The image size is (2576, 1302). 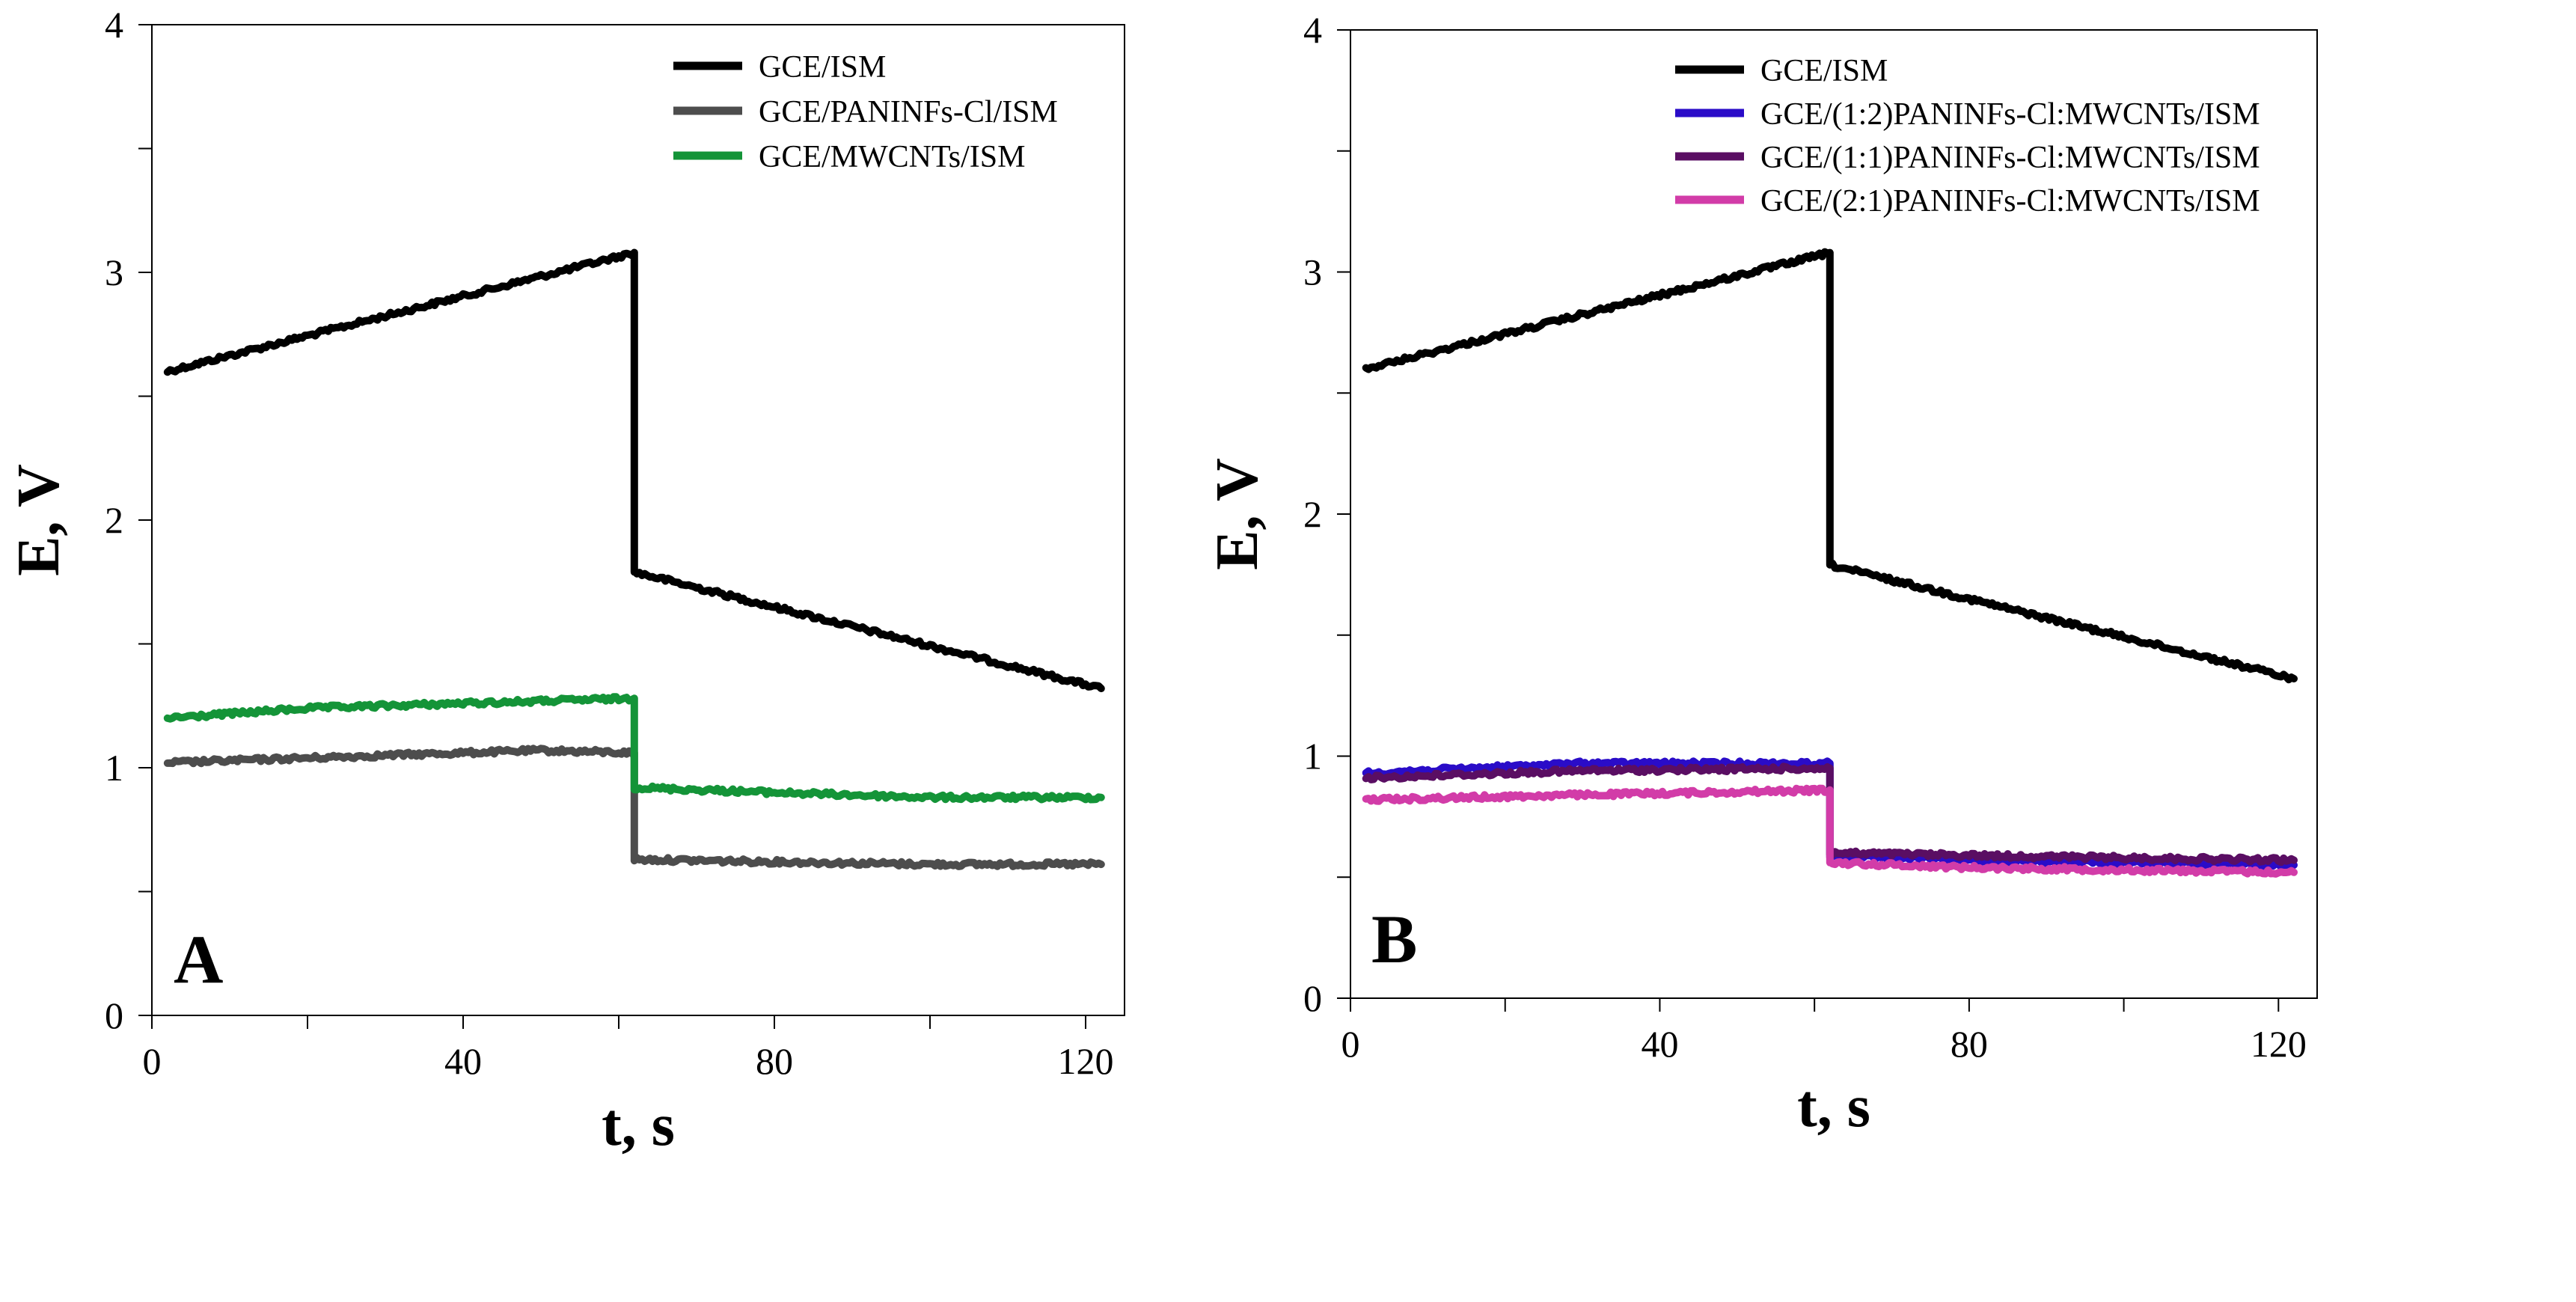 I want to click on series-line-gce-paninfs-cl-ism, so click(x=634, y=807).